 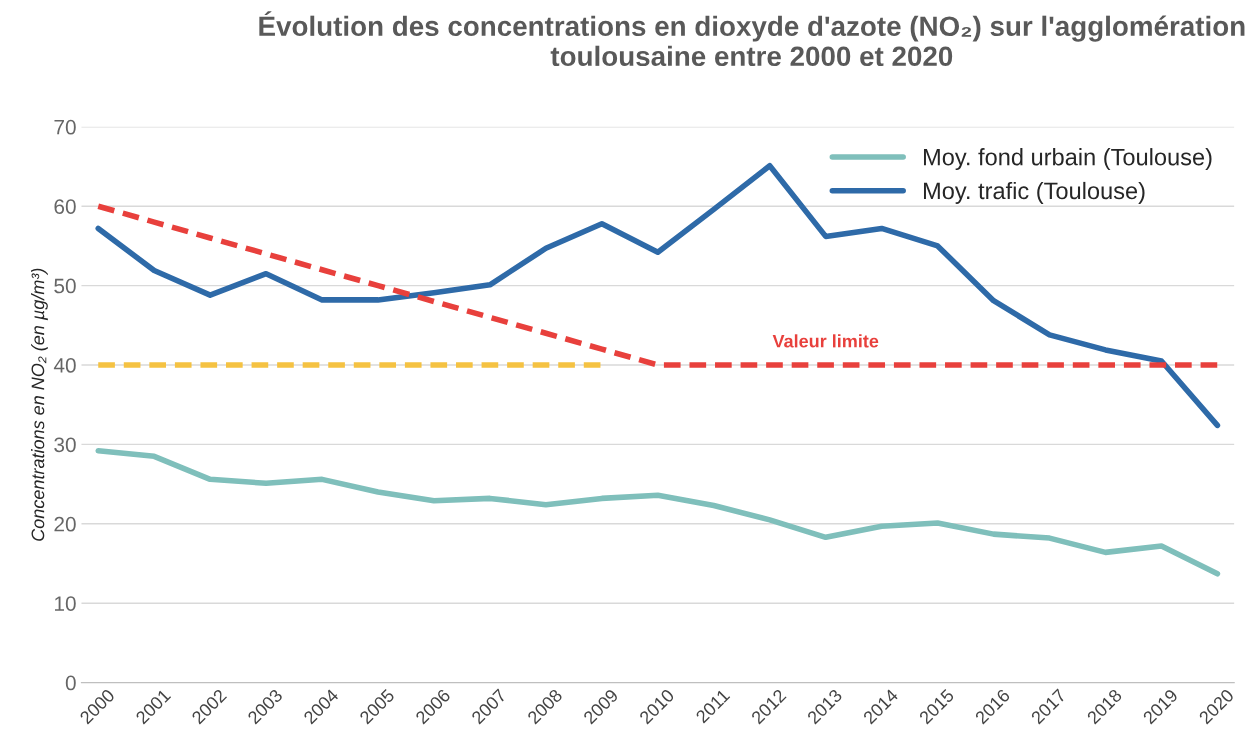 What do you see at coordinates (39, 404) in the screenshot?
I see `y-axis-title: Concentrations en NO₂ (en µg/m³)` at bounding box center [39, 404].